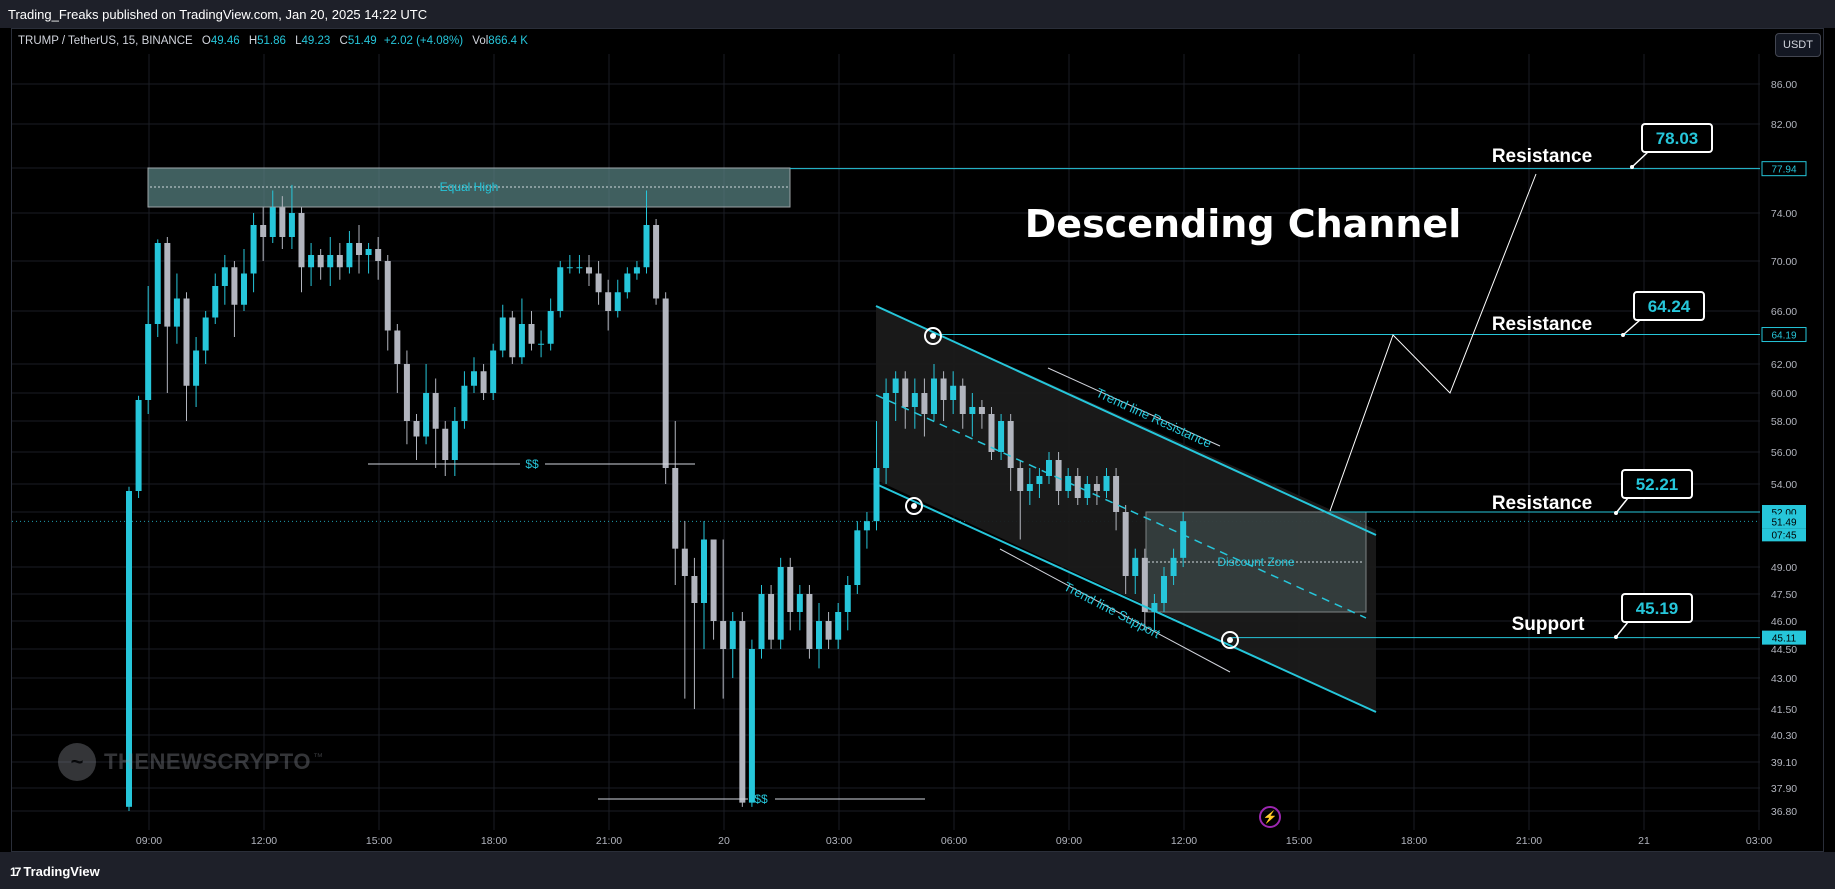  What do you see at coordinates (469, 187) in the screenshot?
I see `equal-high-label: Equal High` at bounding box center [469, 187].